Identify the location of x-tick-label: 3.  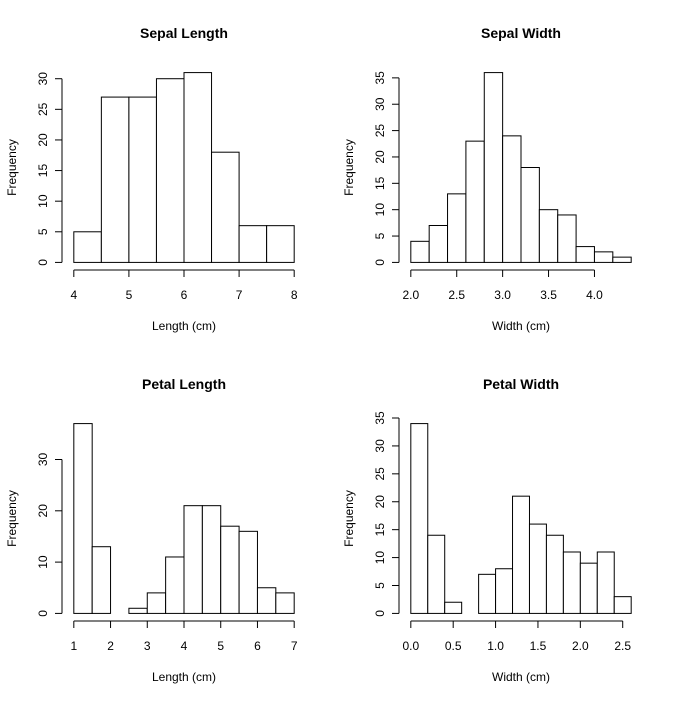
(147, 646).